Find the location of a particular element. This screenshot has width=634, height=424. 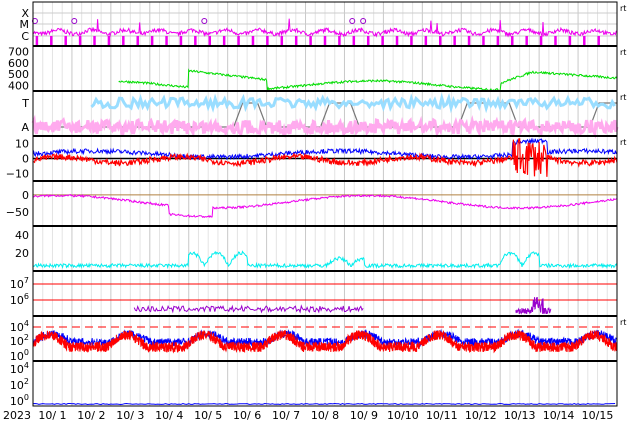

wind-speed-tick: 700 is located at coordinates (18, 52).